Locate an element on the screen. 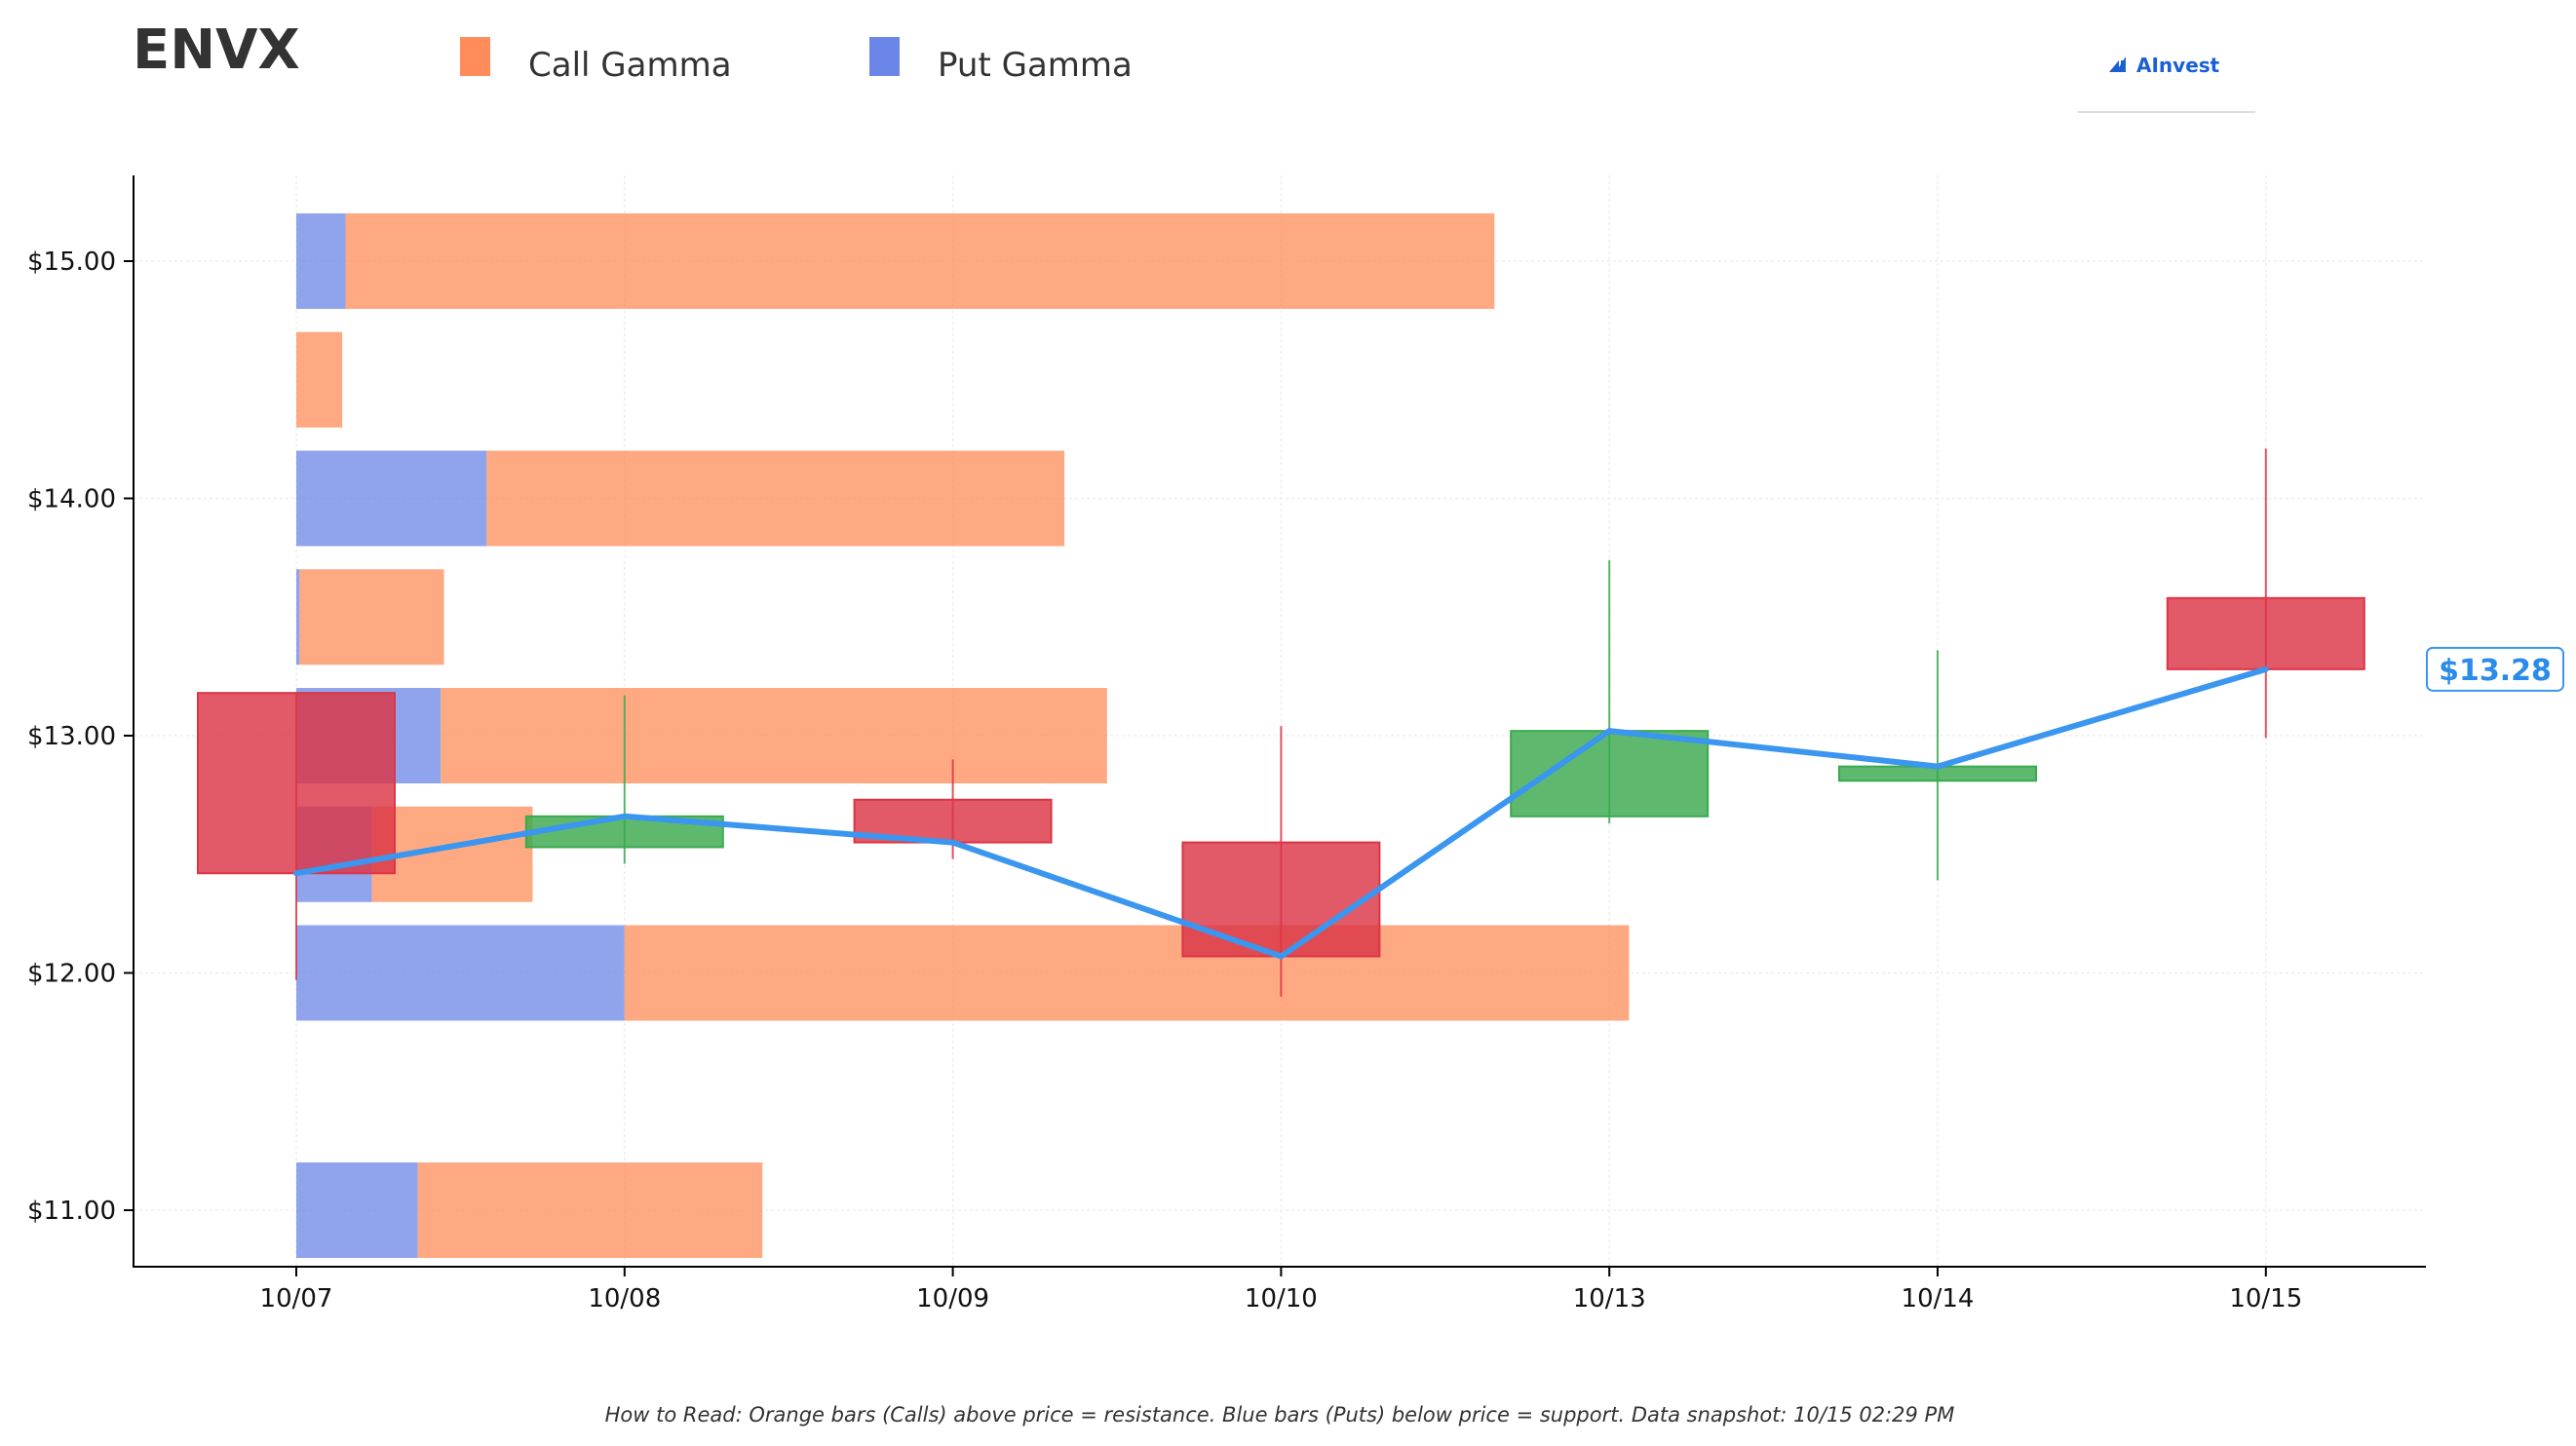 The image size is (2576, 1446). x-tick-label: 10/08 is located at coordinates (624, 1298).